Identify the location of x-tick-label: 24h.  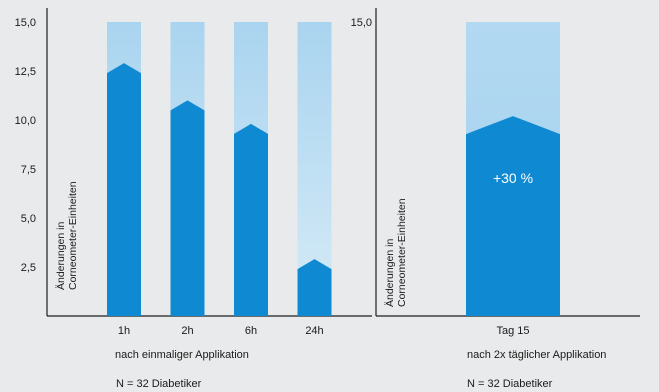
(314, 331).